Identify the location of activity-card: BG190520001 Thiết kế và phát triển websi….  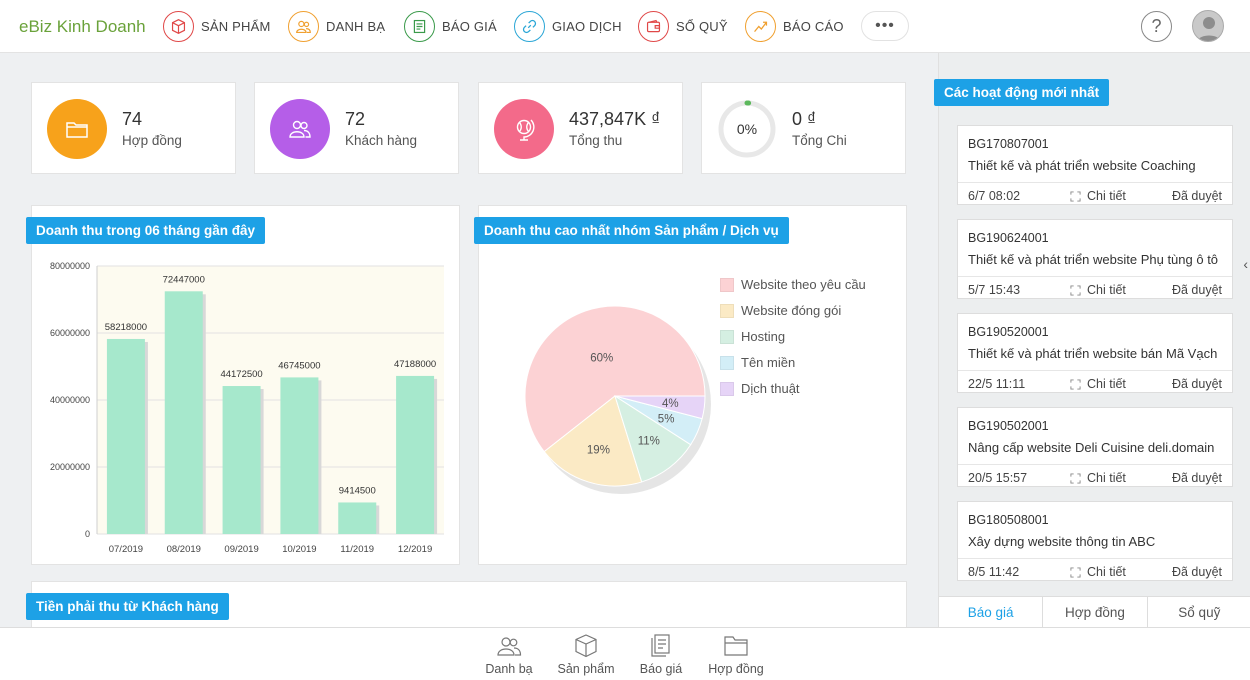
(1095, 353).